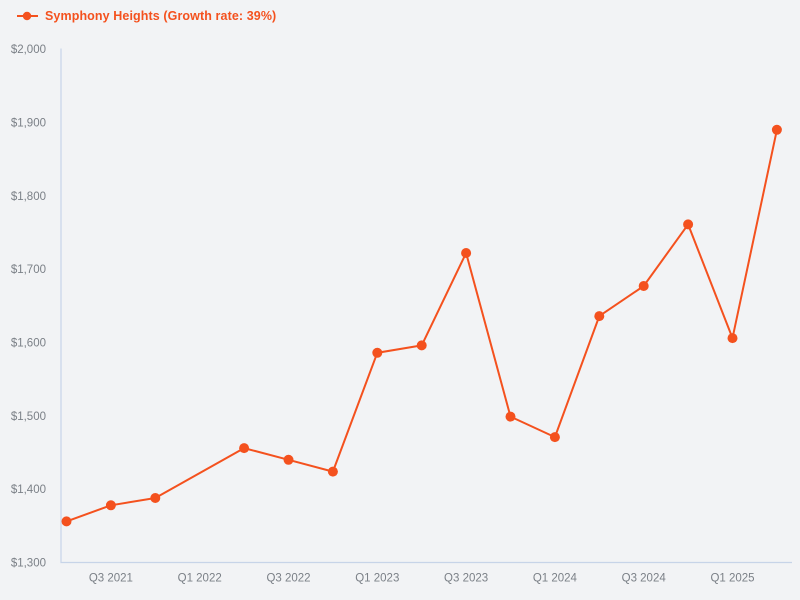  Describe the element at coordinates (28, 50) in the screenshot. I see `y-tick-label: $2,000` at that location.